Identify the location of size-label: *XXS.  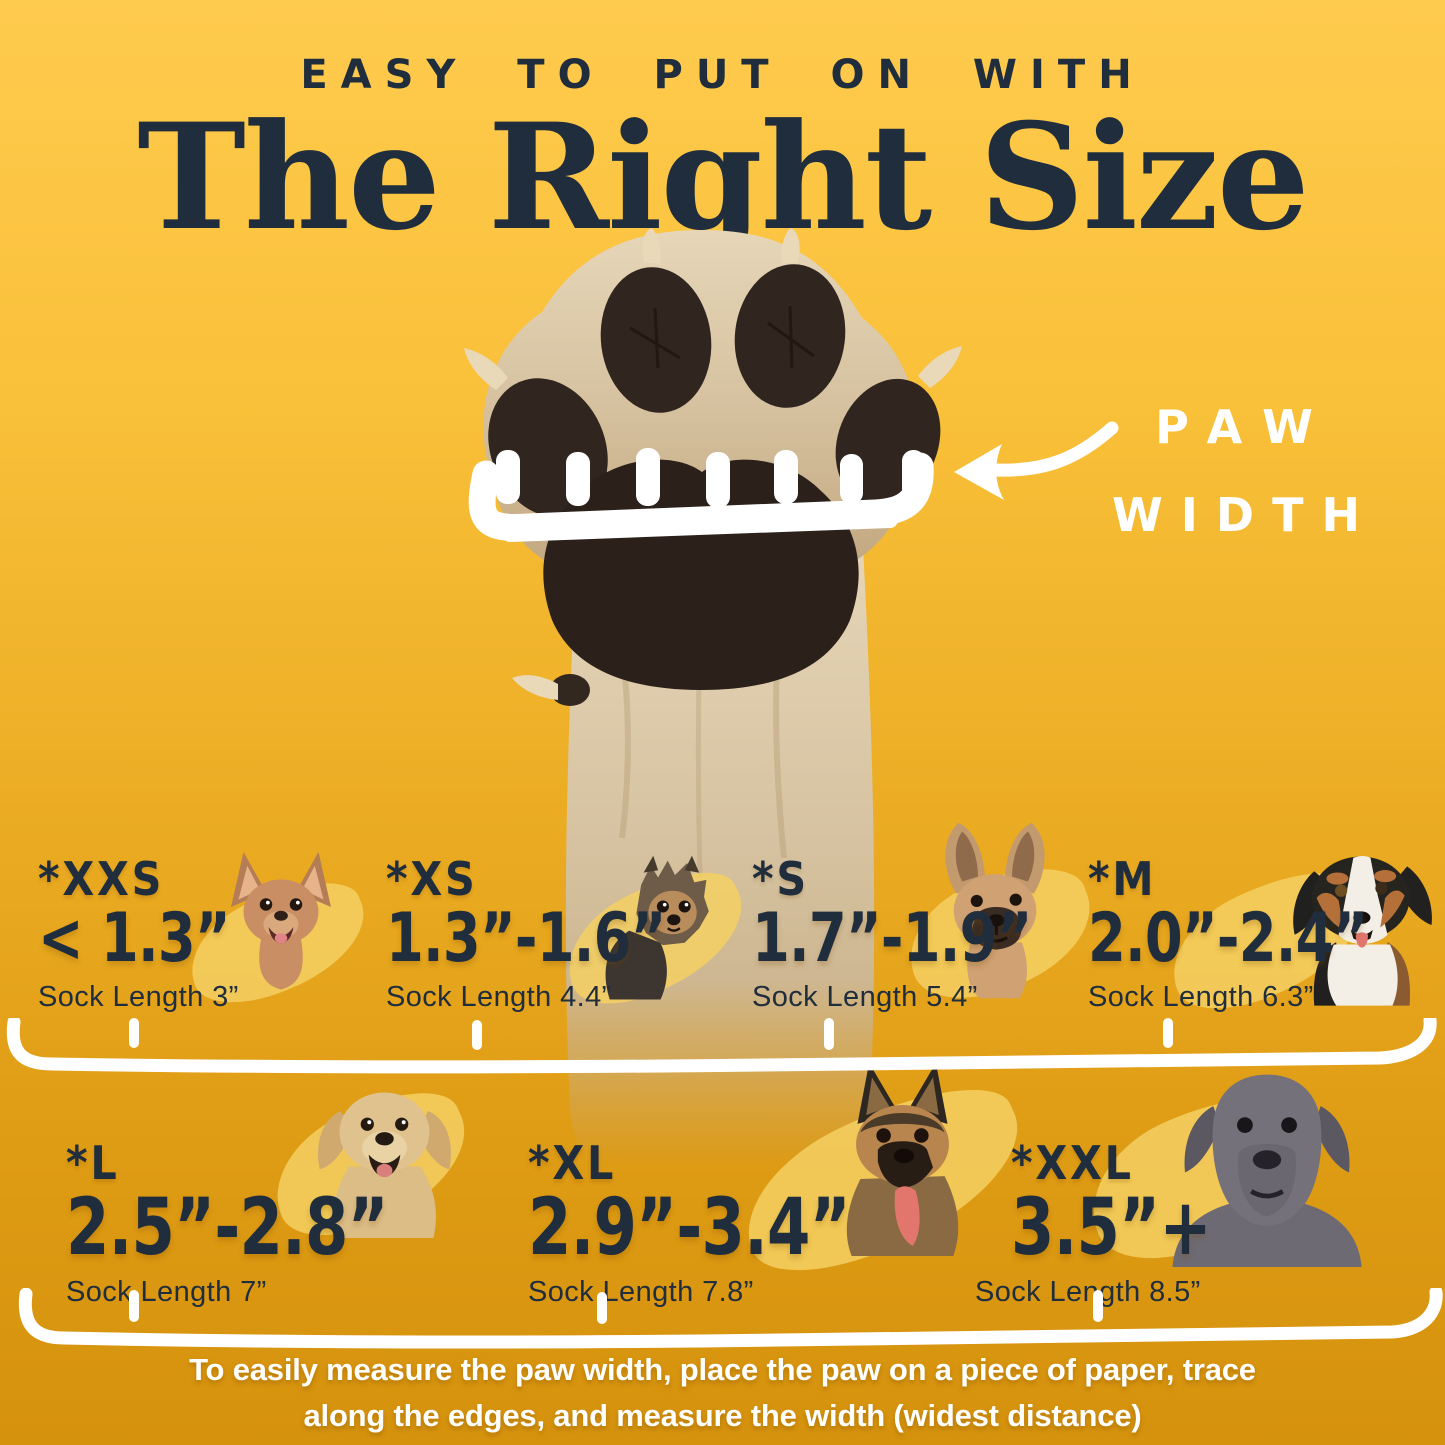
(101, 879).